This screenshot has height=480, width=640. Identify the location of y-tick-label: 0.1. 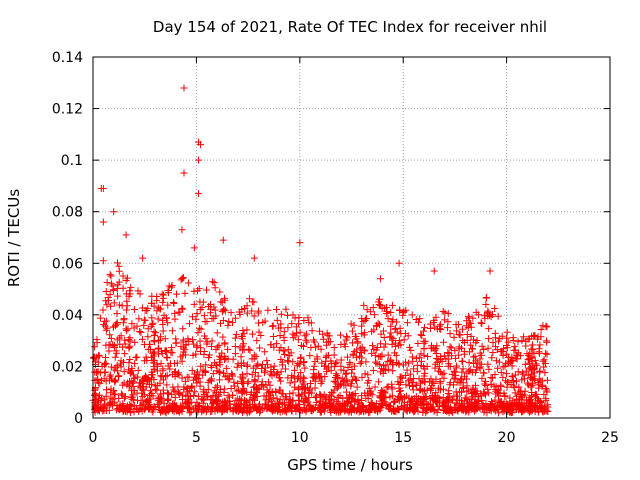
(72, 161).